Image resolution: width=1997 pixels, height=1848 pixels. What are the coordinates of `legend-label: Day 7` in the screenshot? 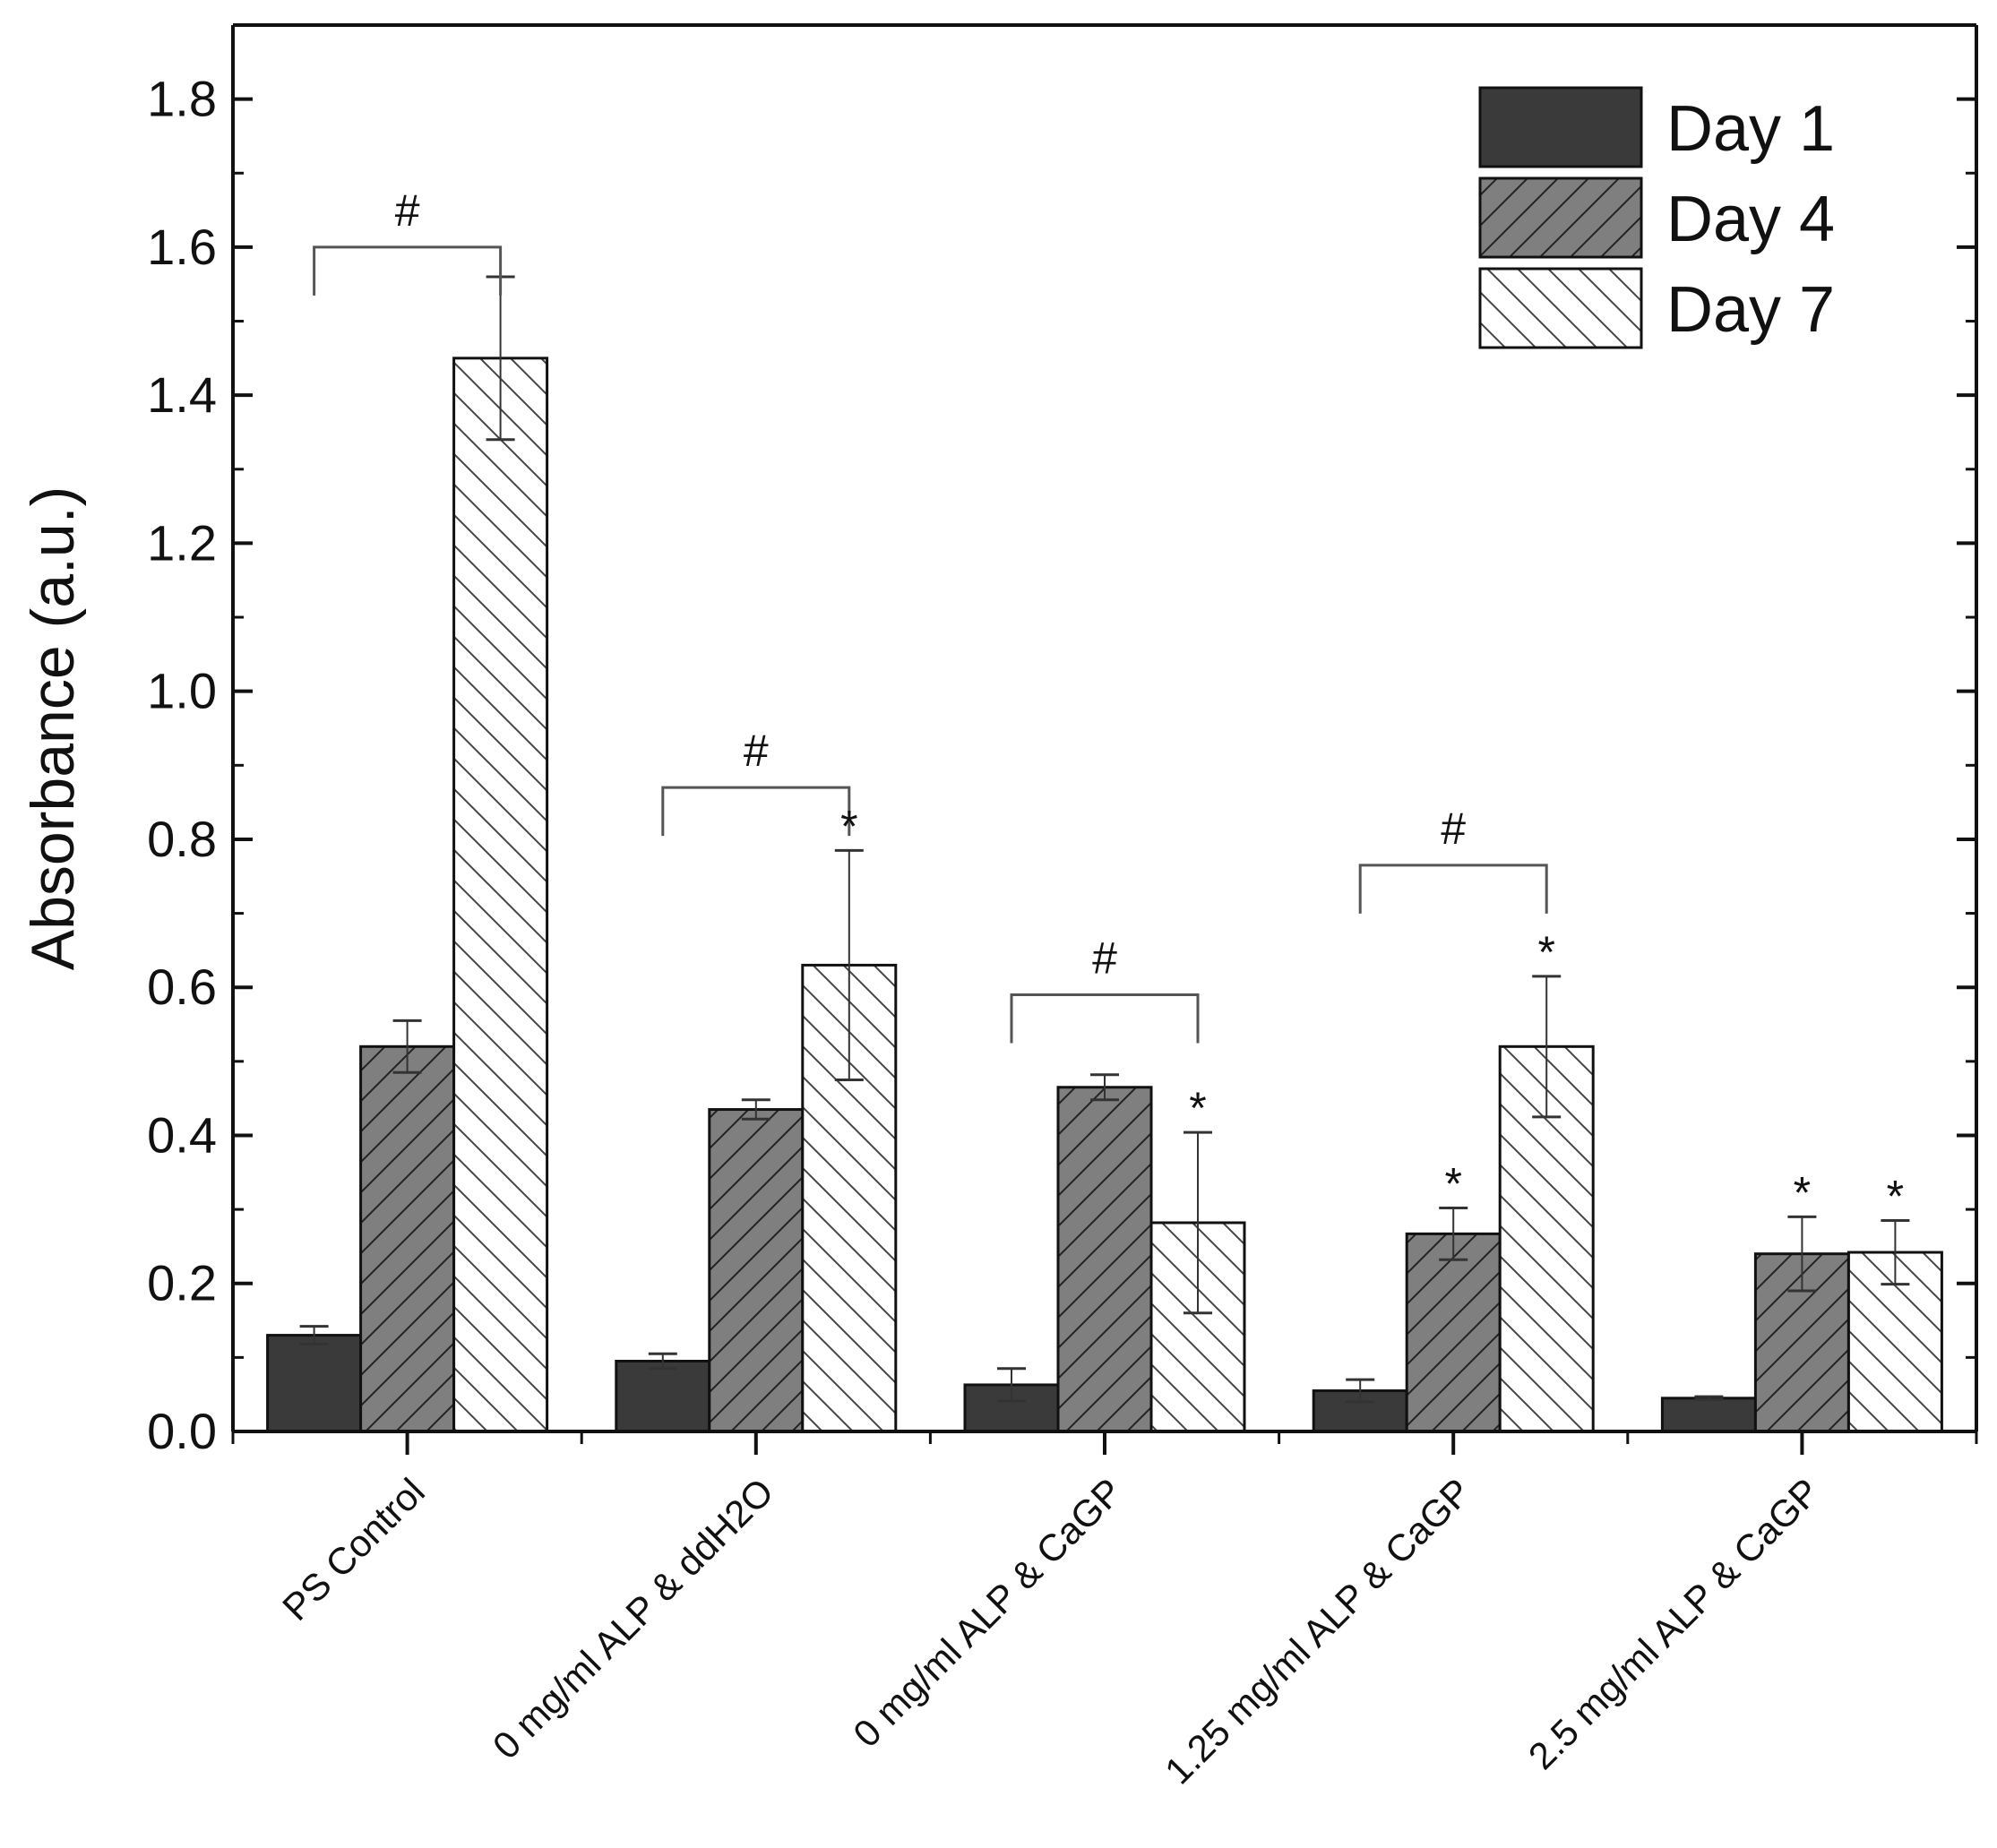 It's located at (1751, 310).